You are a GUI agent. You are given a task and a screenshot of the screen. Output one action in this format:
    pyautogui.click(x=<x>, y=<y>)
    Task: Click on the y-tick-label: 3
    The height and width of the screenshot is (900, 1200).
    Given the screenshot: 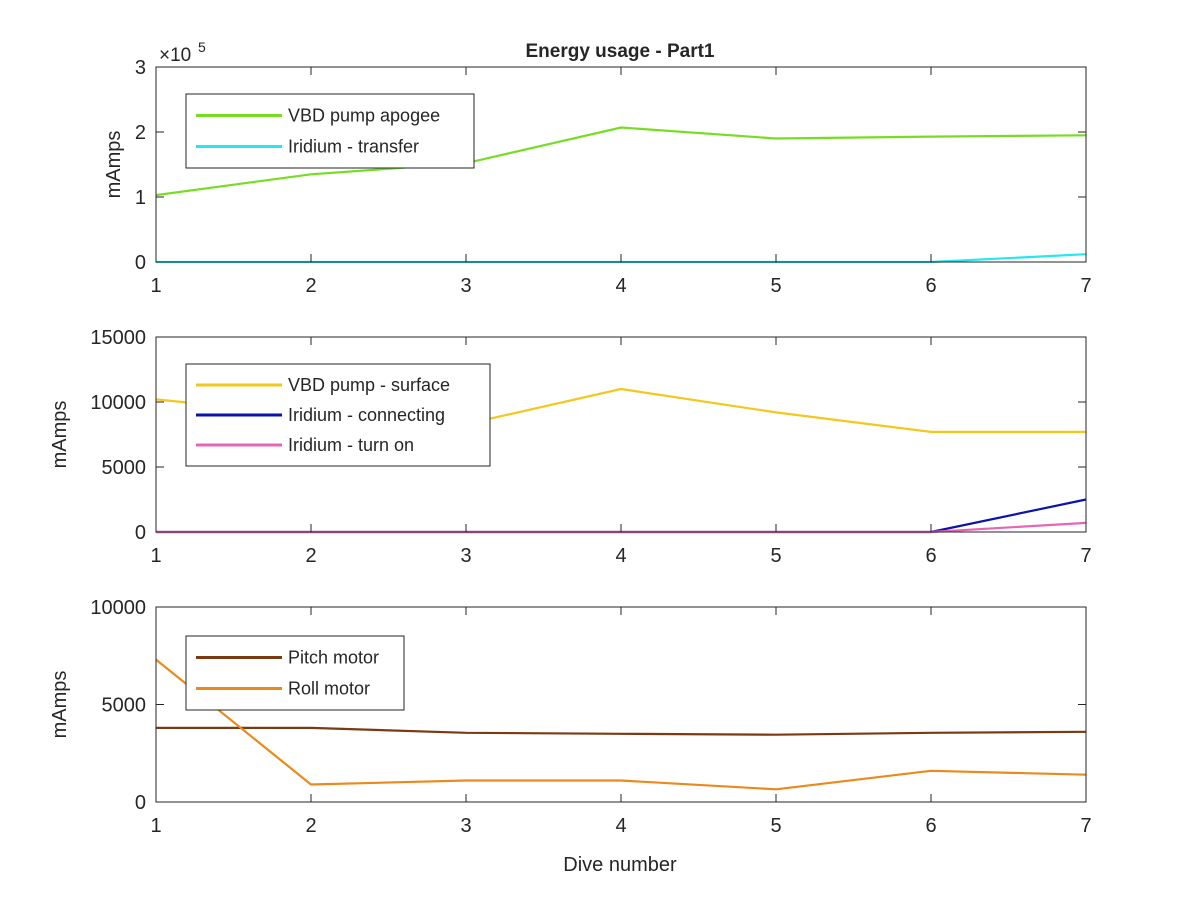 What is the action you would take?
    pyautogui.click(x=140, y=68)
    